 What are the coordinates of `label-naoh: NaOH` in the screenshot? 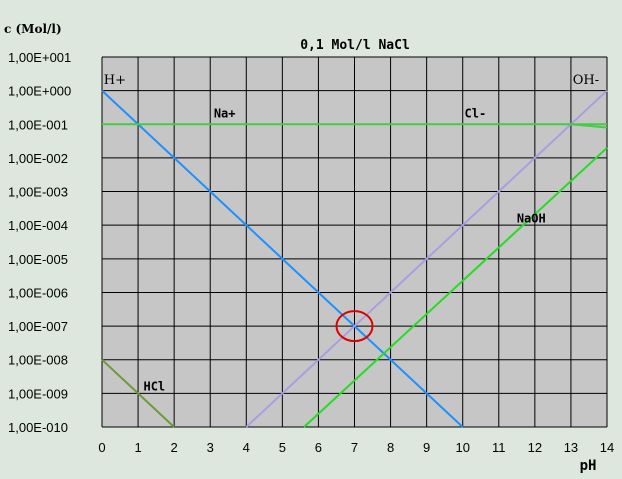 It's located at (531, 219).